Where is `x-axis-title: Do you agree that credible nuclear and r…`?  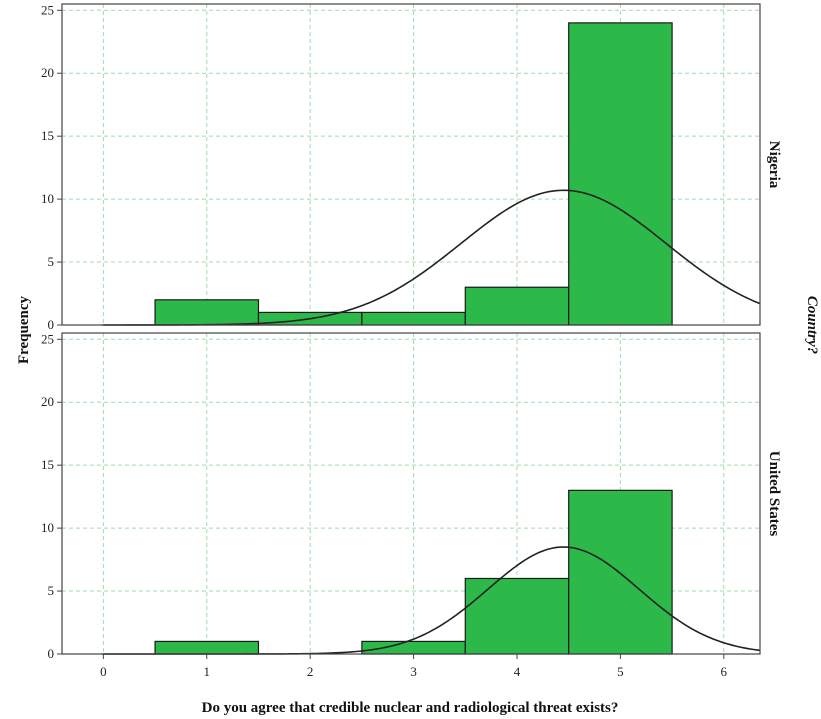 x-axis-title: Do you agree that credible nuclear and r… is located at coordinates (410, 708).